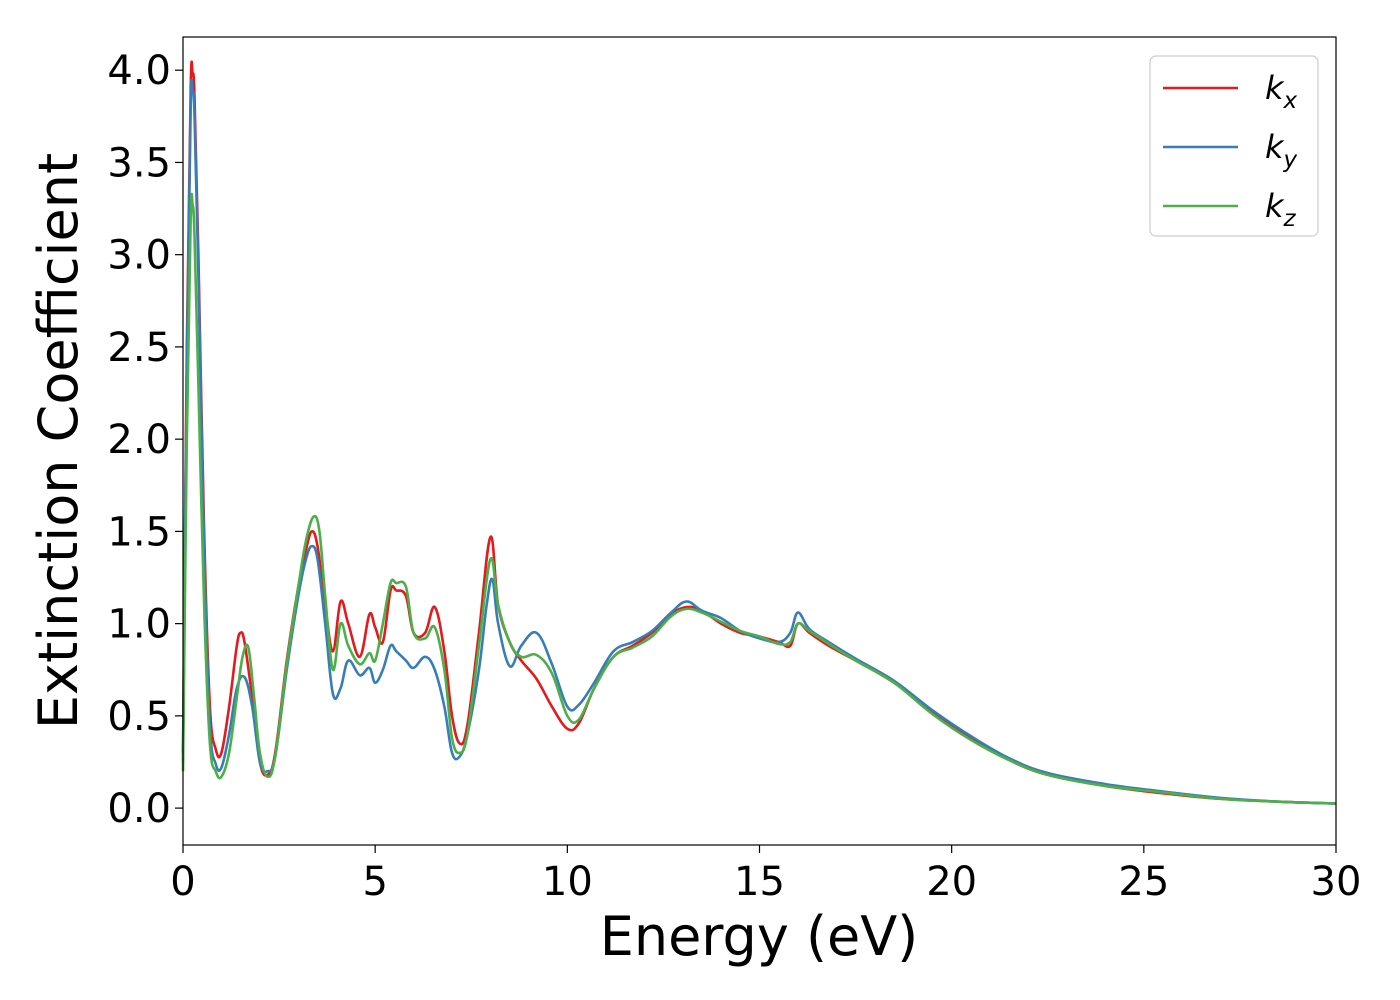  Describe the element at coordinates (139, 532) in the screenshot. I see `y-tick-label: 1.5` at that location.